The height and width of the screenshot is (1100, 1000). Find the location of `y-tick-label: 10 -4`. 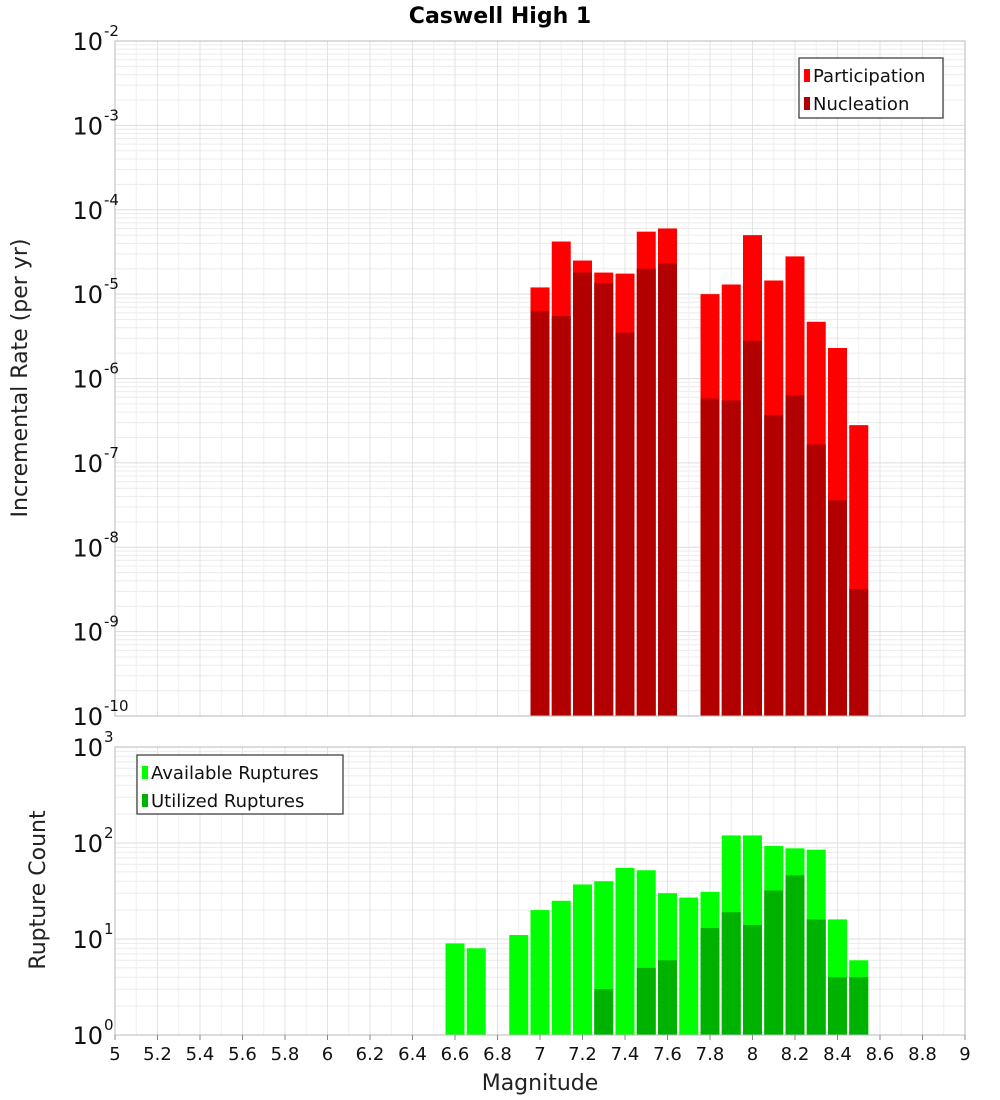

y-tick-label: 10 -4 is located at coordinates (95, 208).